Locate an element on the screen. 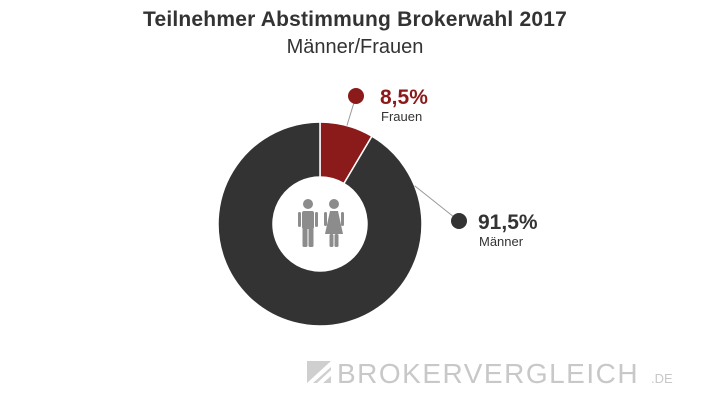 This screenshot has width=710, height=400. leader-line-männer is located at coordinates (437, 203).